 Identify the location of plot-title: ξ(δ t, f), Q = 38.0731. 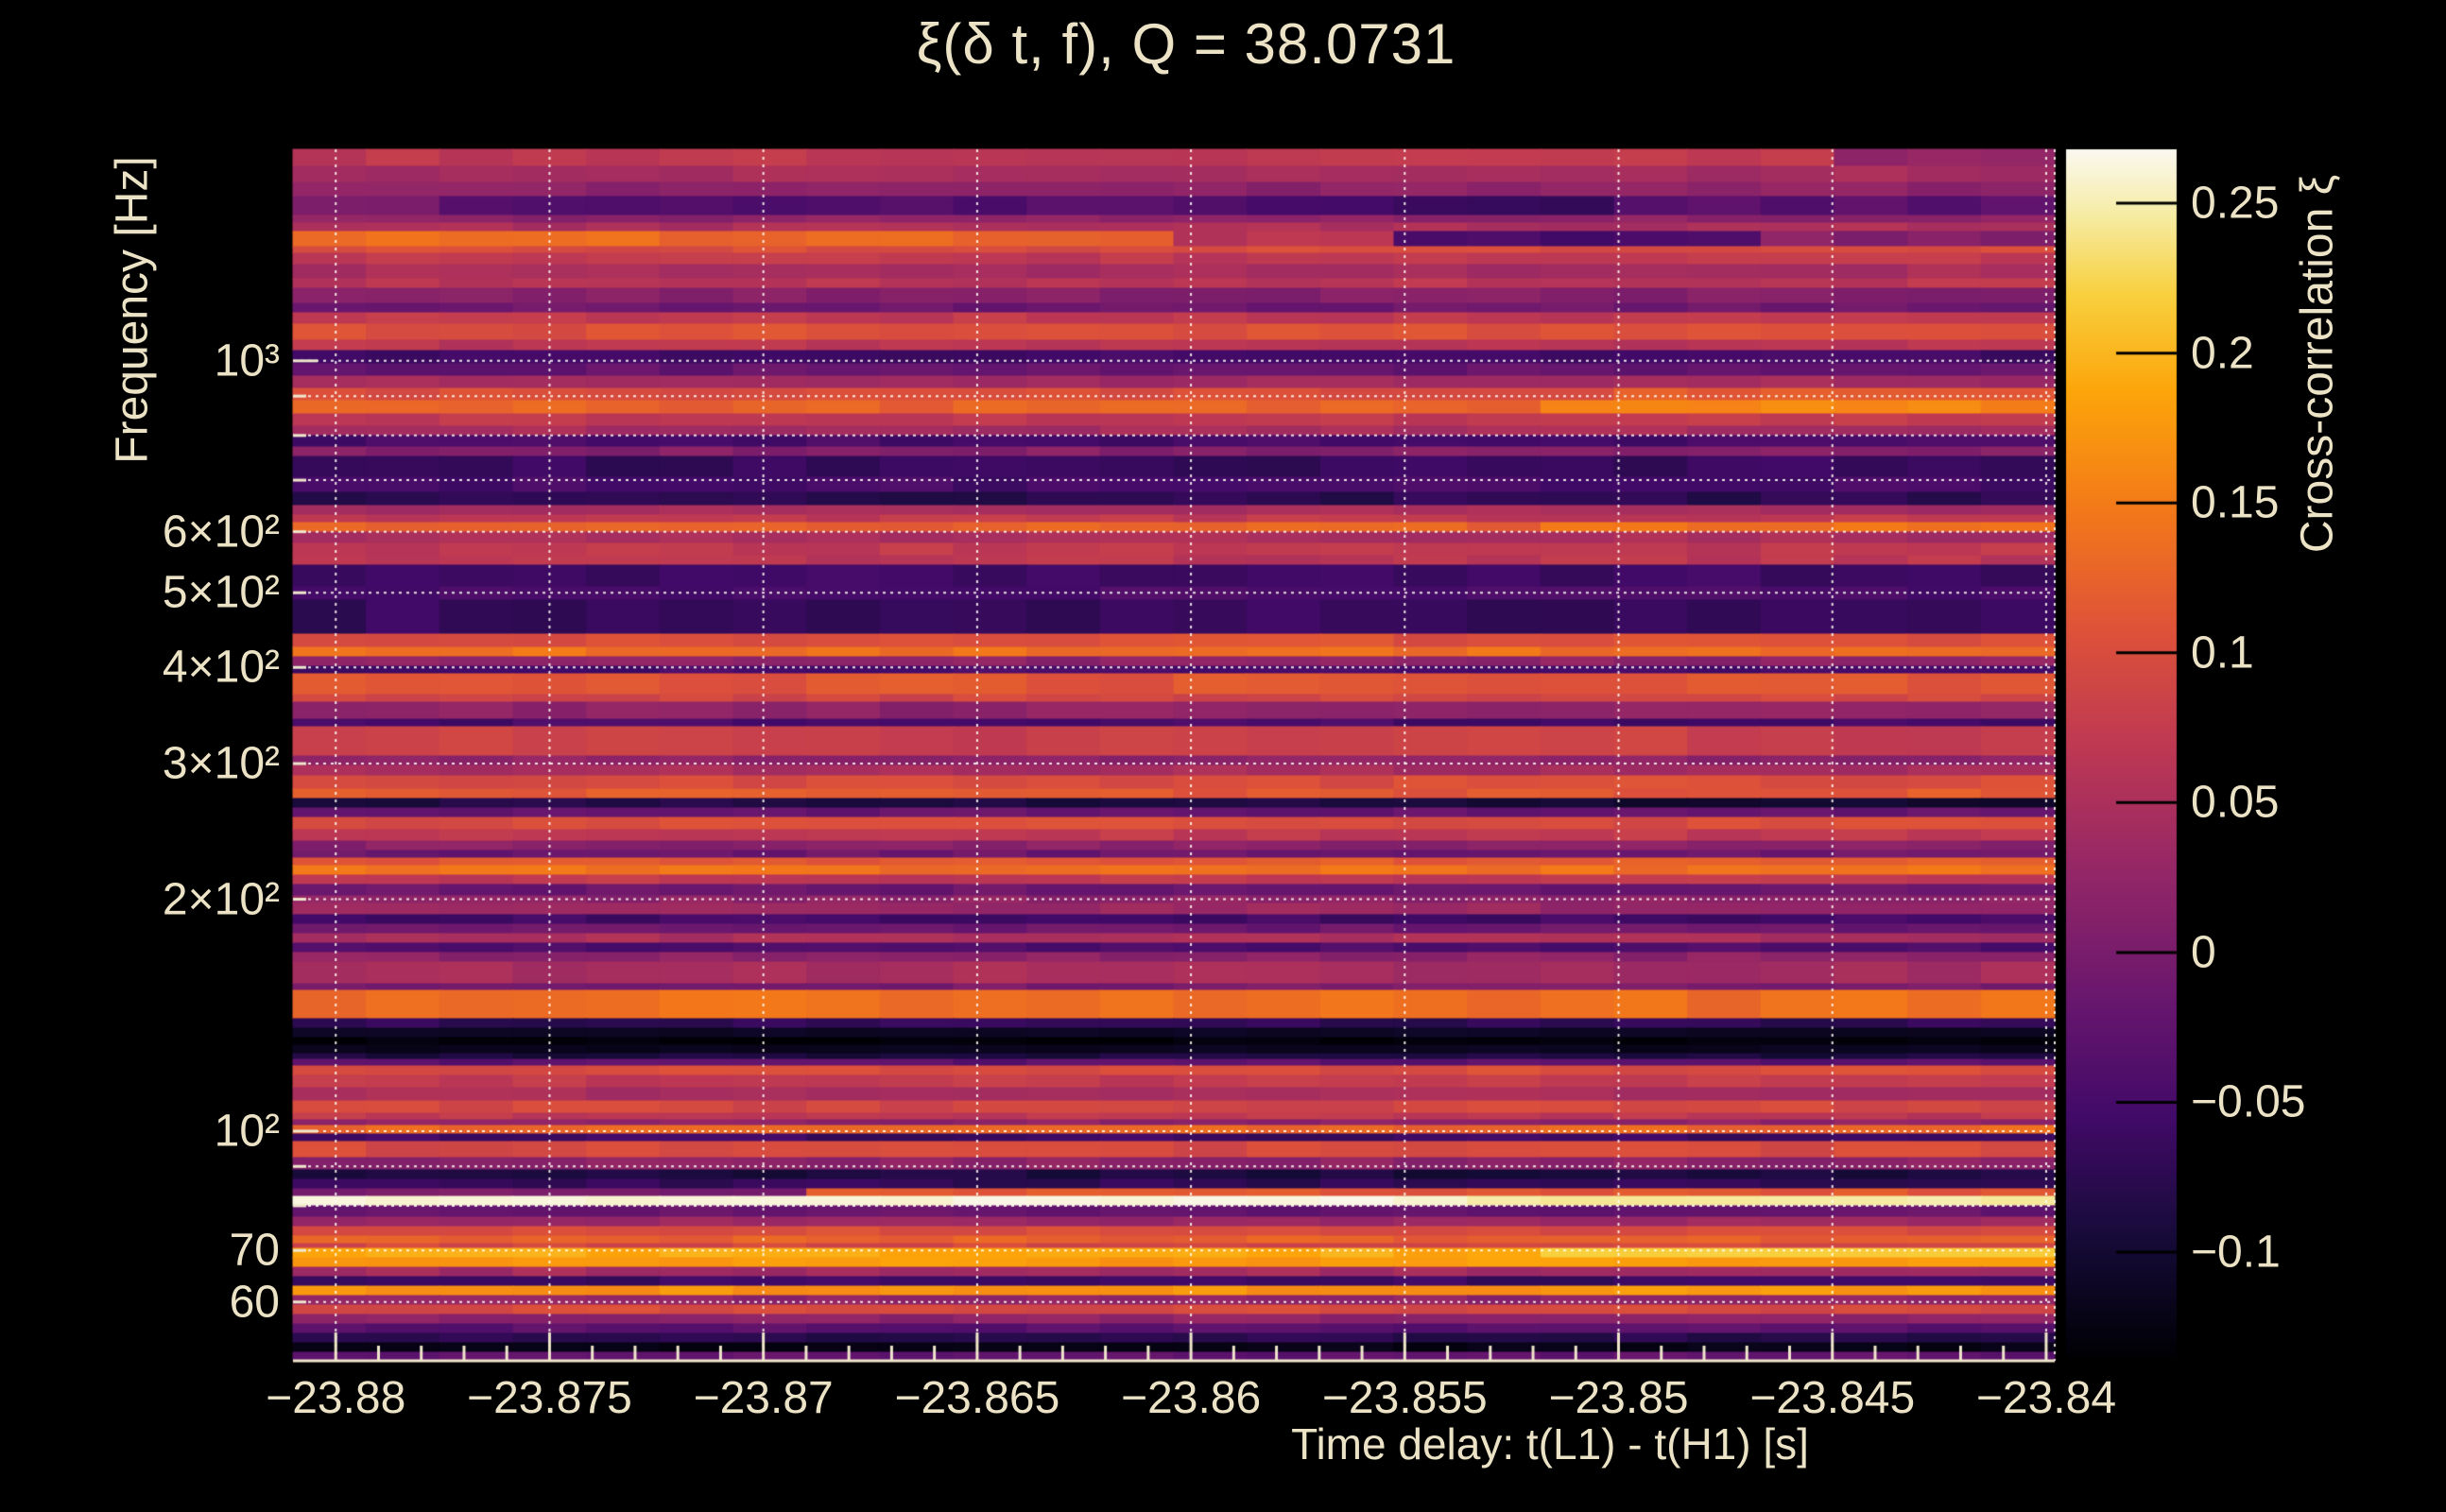
(1186, 44).